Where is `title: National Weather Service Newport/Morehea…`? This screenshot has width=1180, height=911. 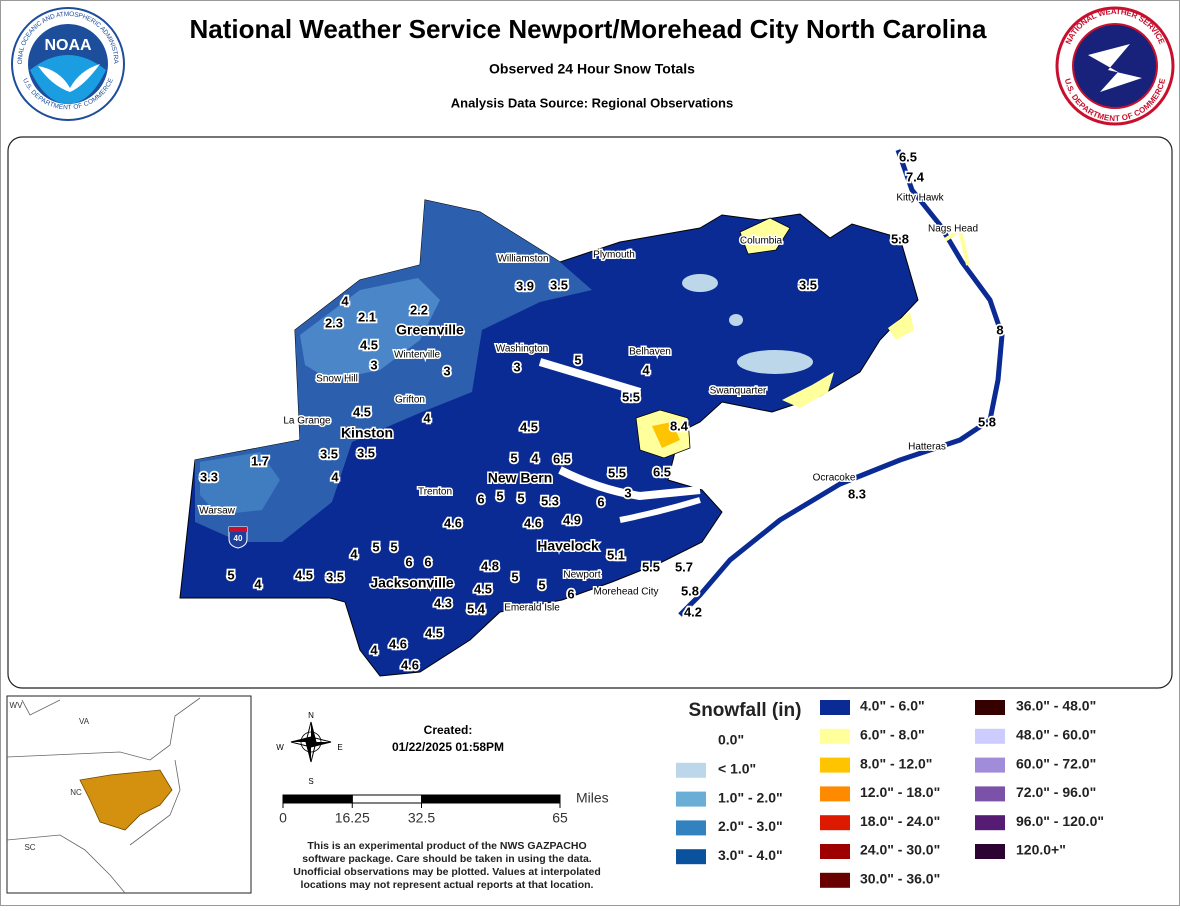
title: National Weather Service Newport/Morehea… is located at coordinates (588, 29).